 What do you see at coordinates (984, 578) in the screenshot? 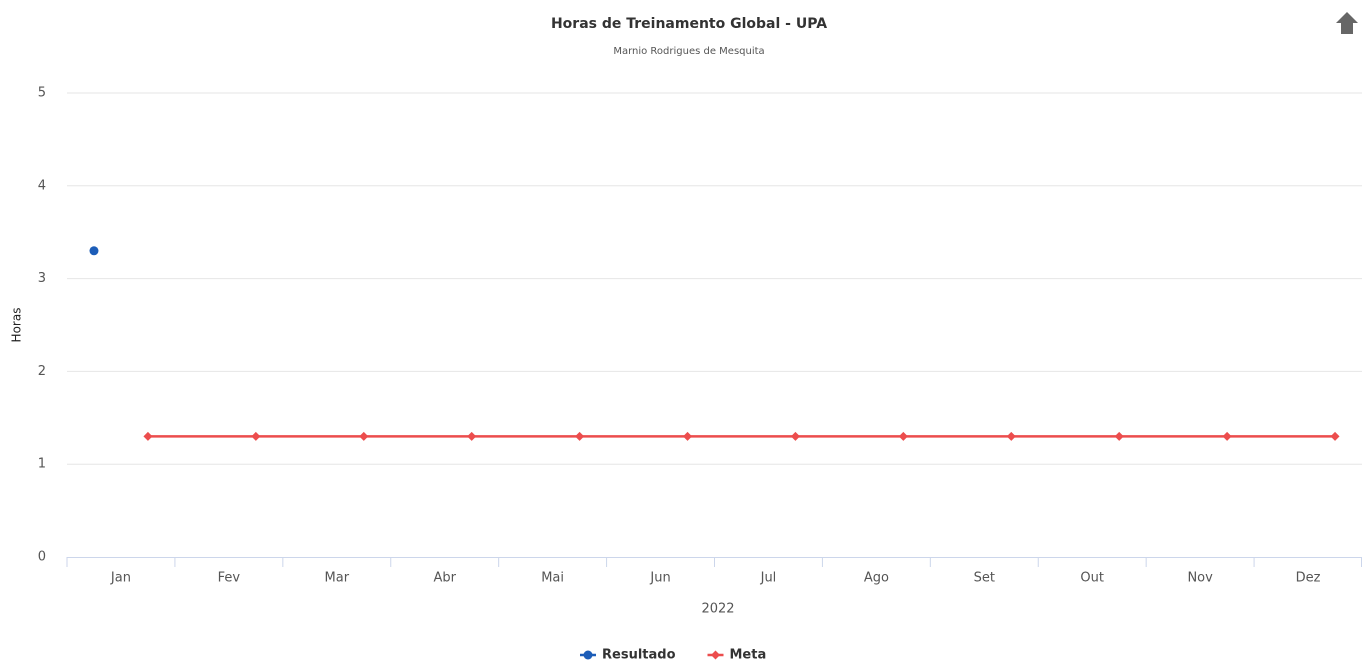
I see `x-tick-label: Set` at bounding box center [984, 578].